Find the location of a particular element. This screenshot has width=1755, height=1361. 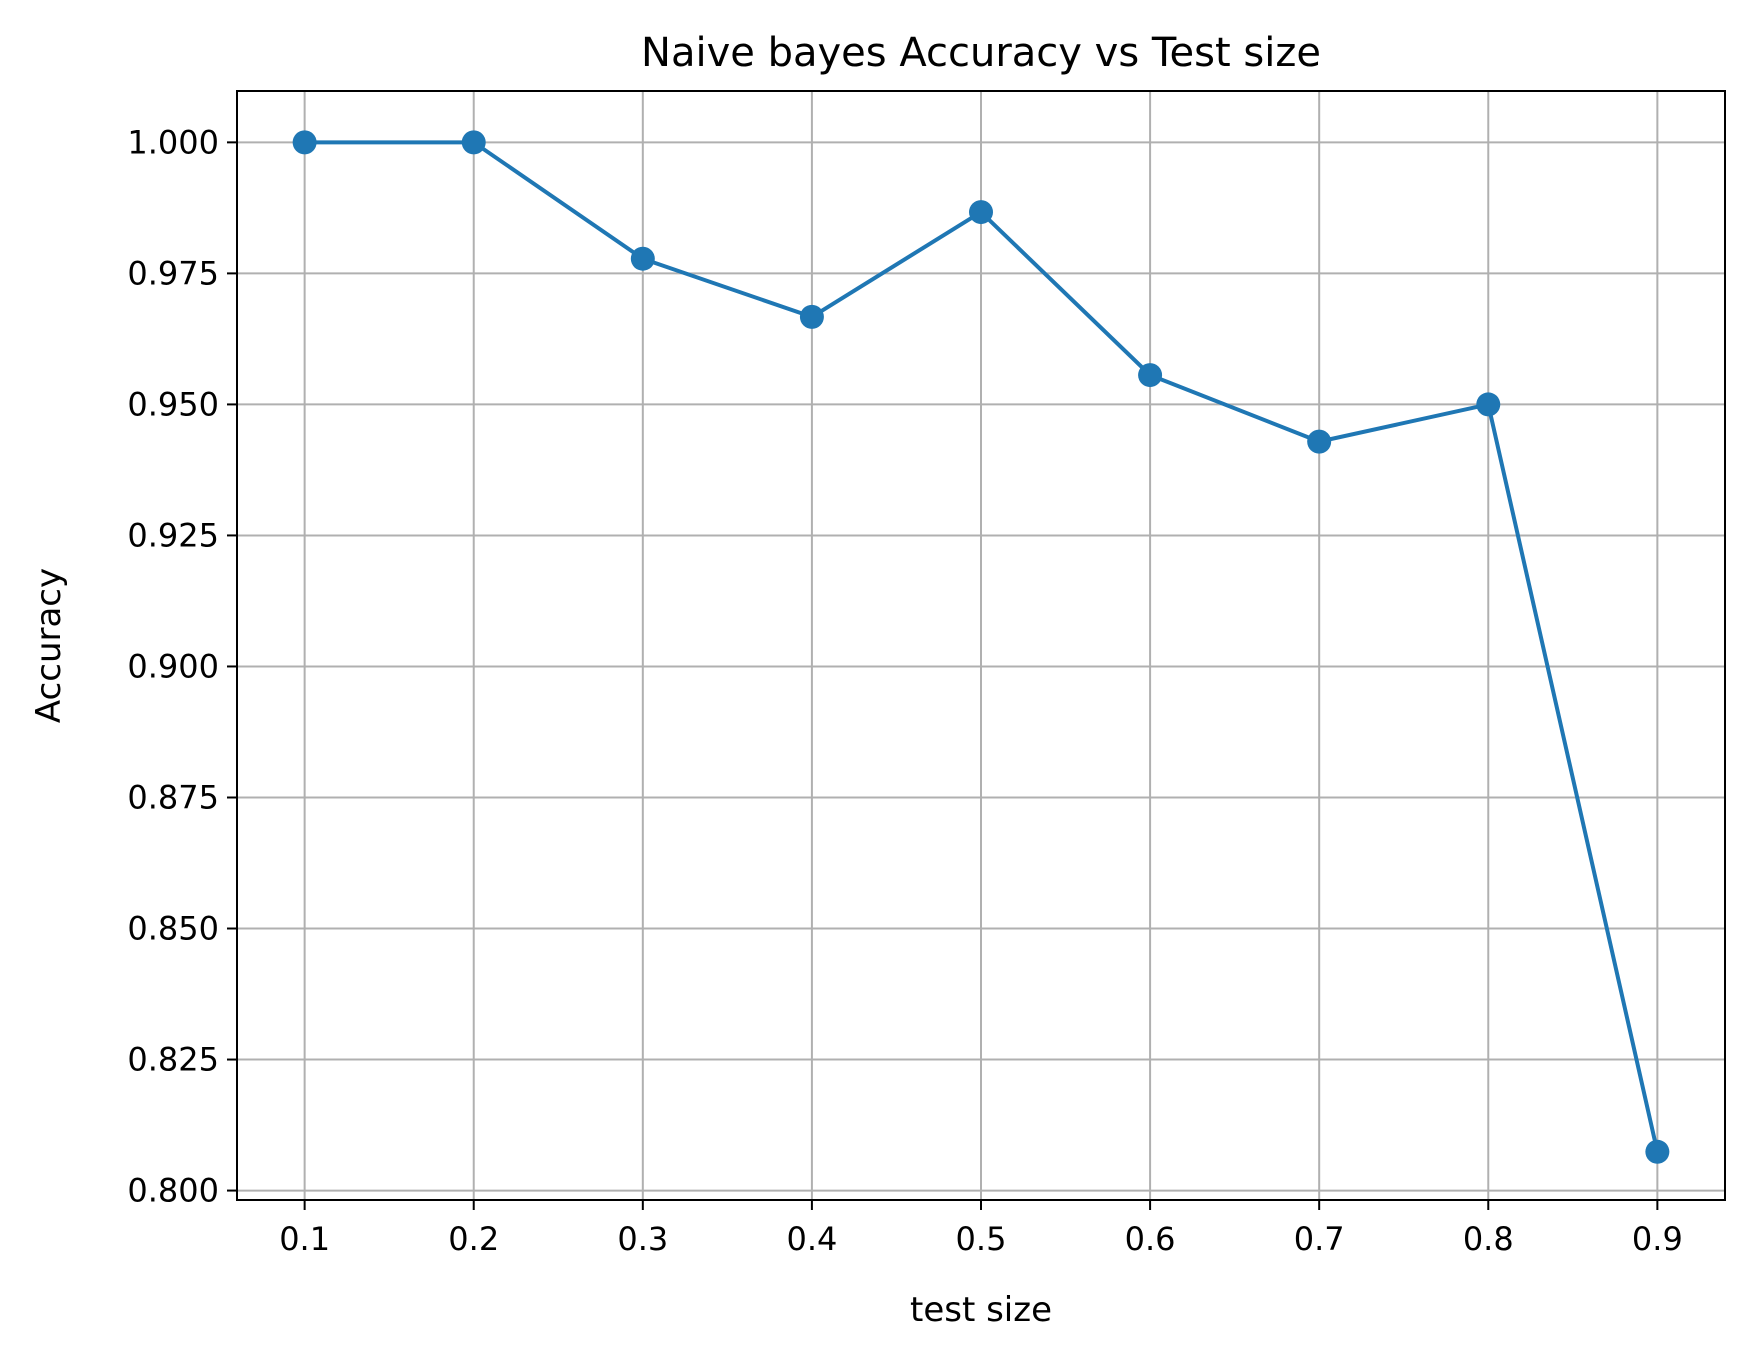

x-tick-label: 0.1 is located at coordinates (304, 1239).